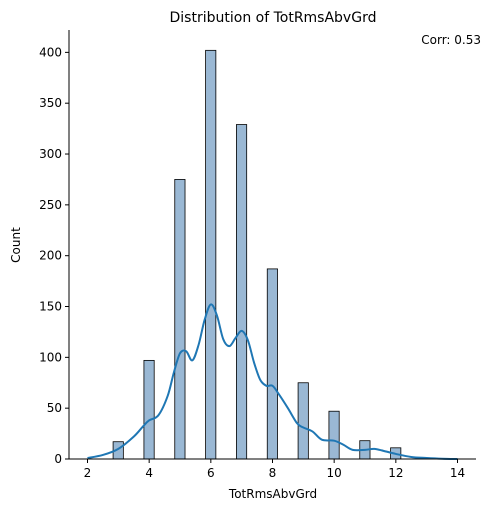 The image size is (489, 512). Describe the element at coordinates (16, 245) in the screenshot. I see `y-axis-label: Count` at that location.